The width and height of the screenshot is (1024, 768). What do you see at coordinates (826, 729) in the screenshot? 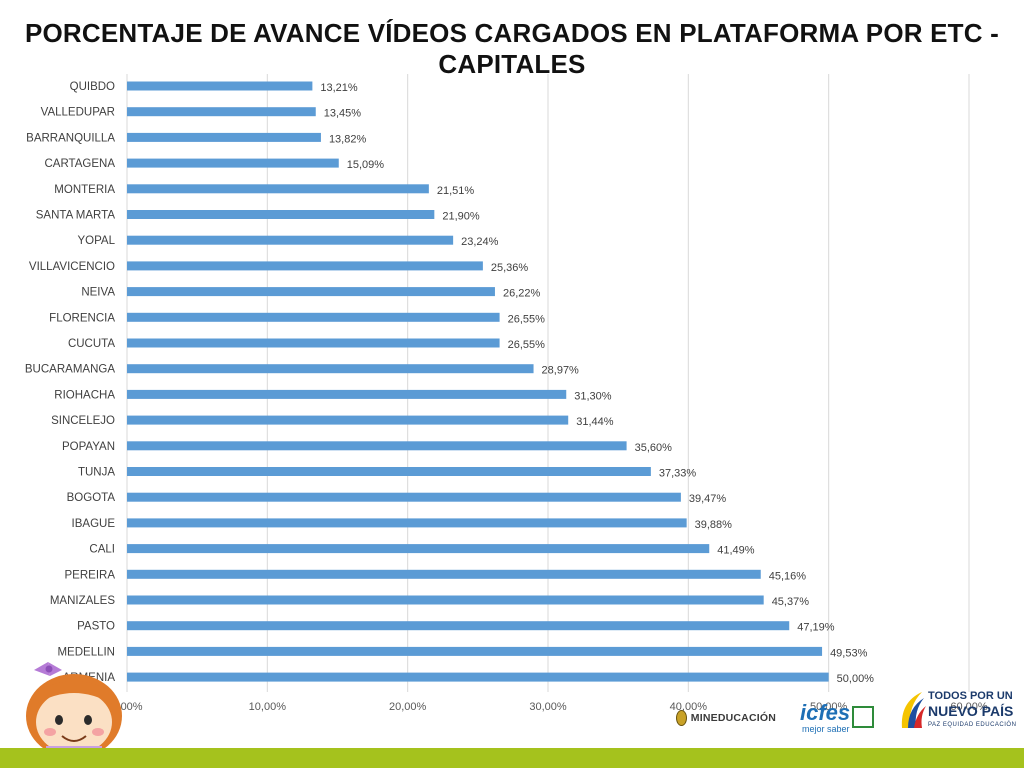
I see `icfes-logo-tagline: mejor saber` at bounding box center [826, 729].